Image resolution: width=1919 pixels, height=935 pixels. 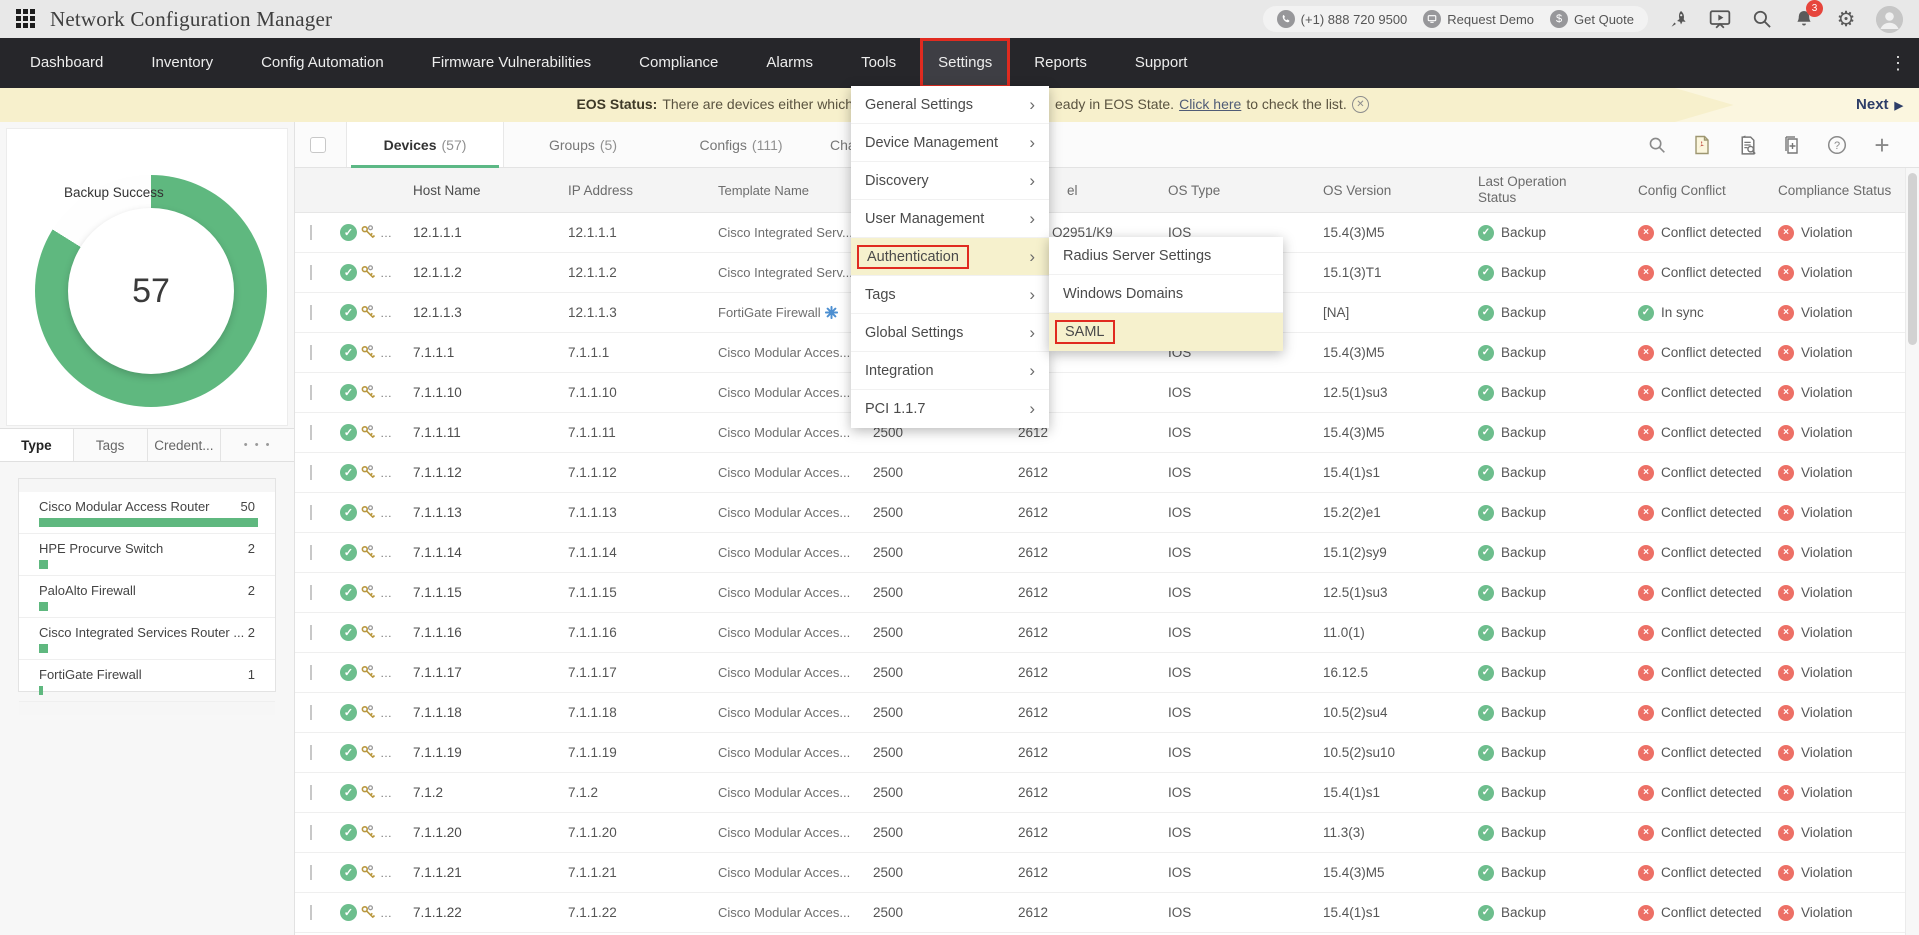 What do you see at coordinates (437, 392) in the screenshot?
I see `host-name-link: 7.1.1.10` at bounding box center [437, 392].